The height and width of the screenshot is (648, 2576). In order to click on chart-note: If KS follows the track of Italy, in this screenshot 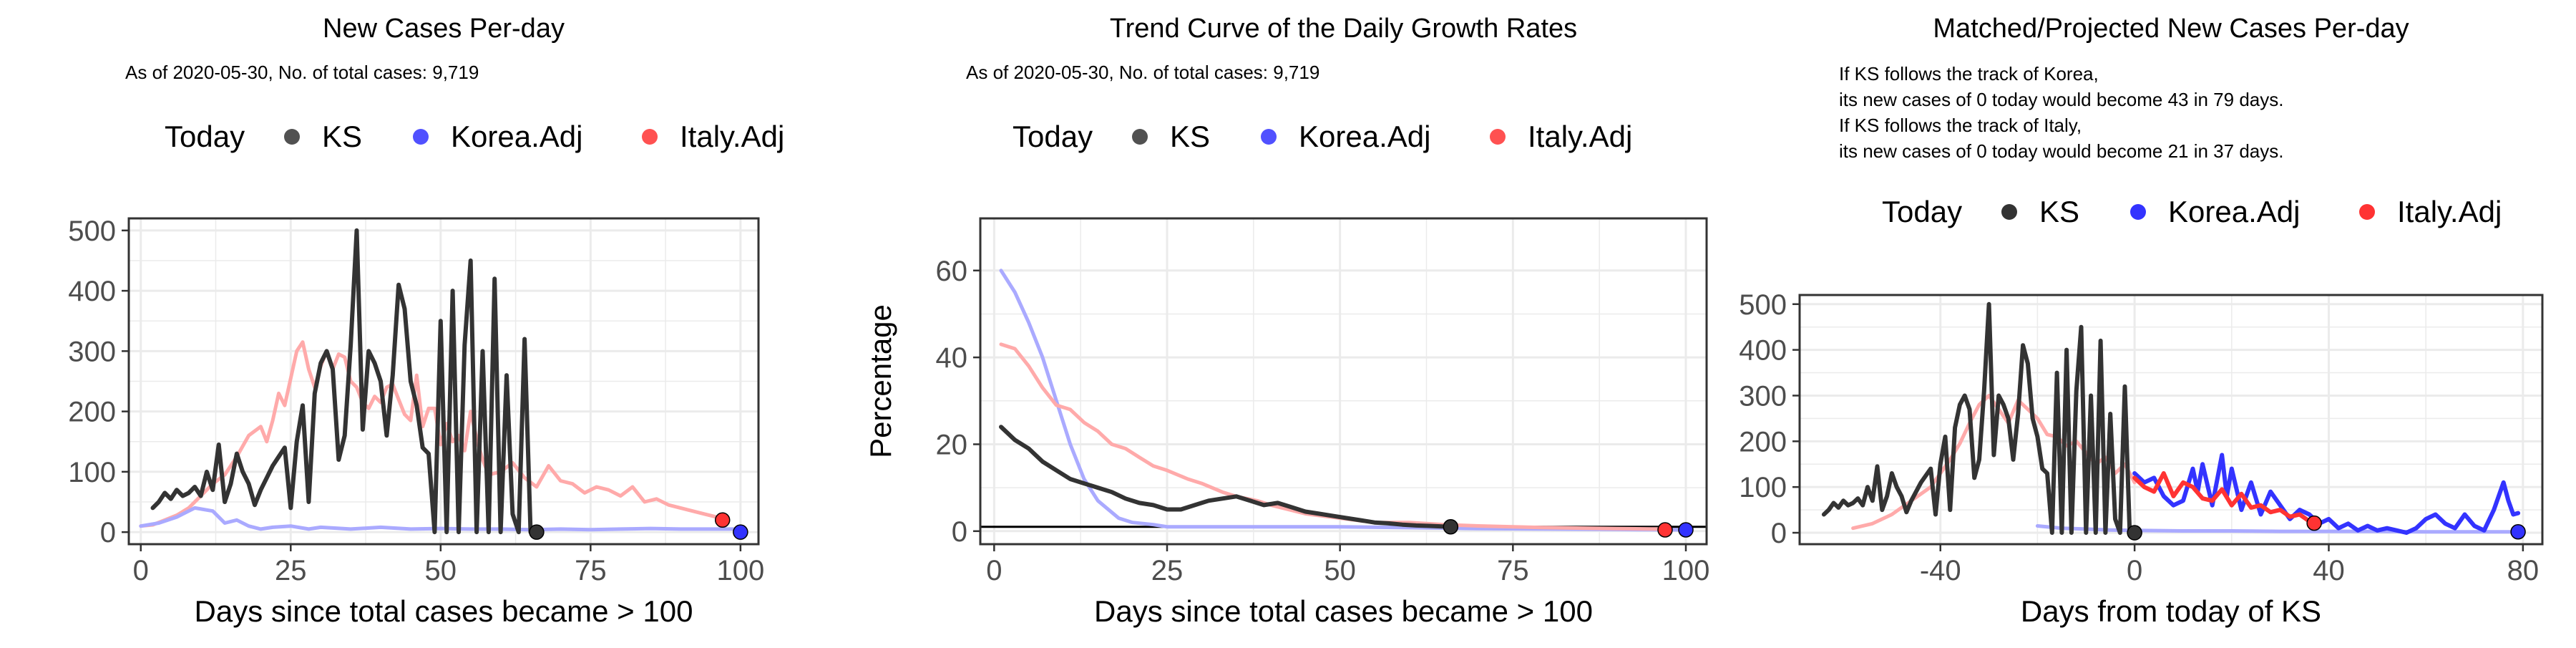, I will do `click(1960, 126)`.